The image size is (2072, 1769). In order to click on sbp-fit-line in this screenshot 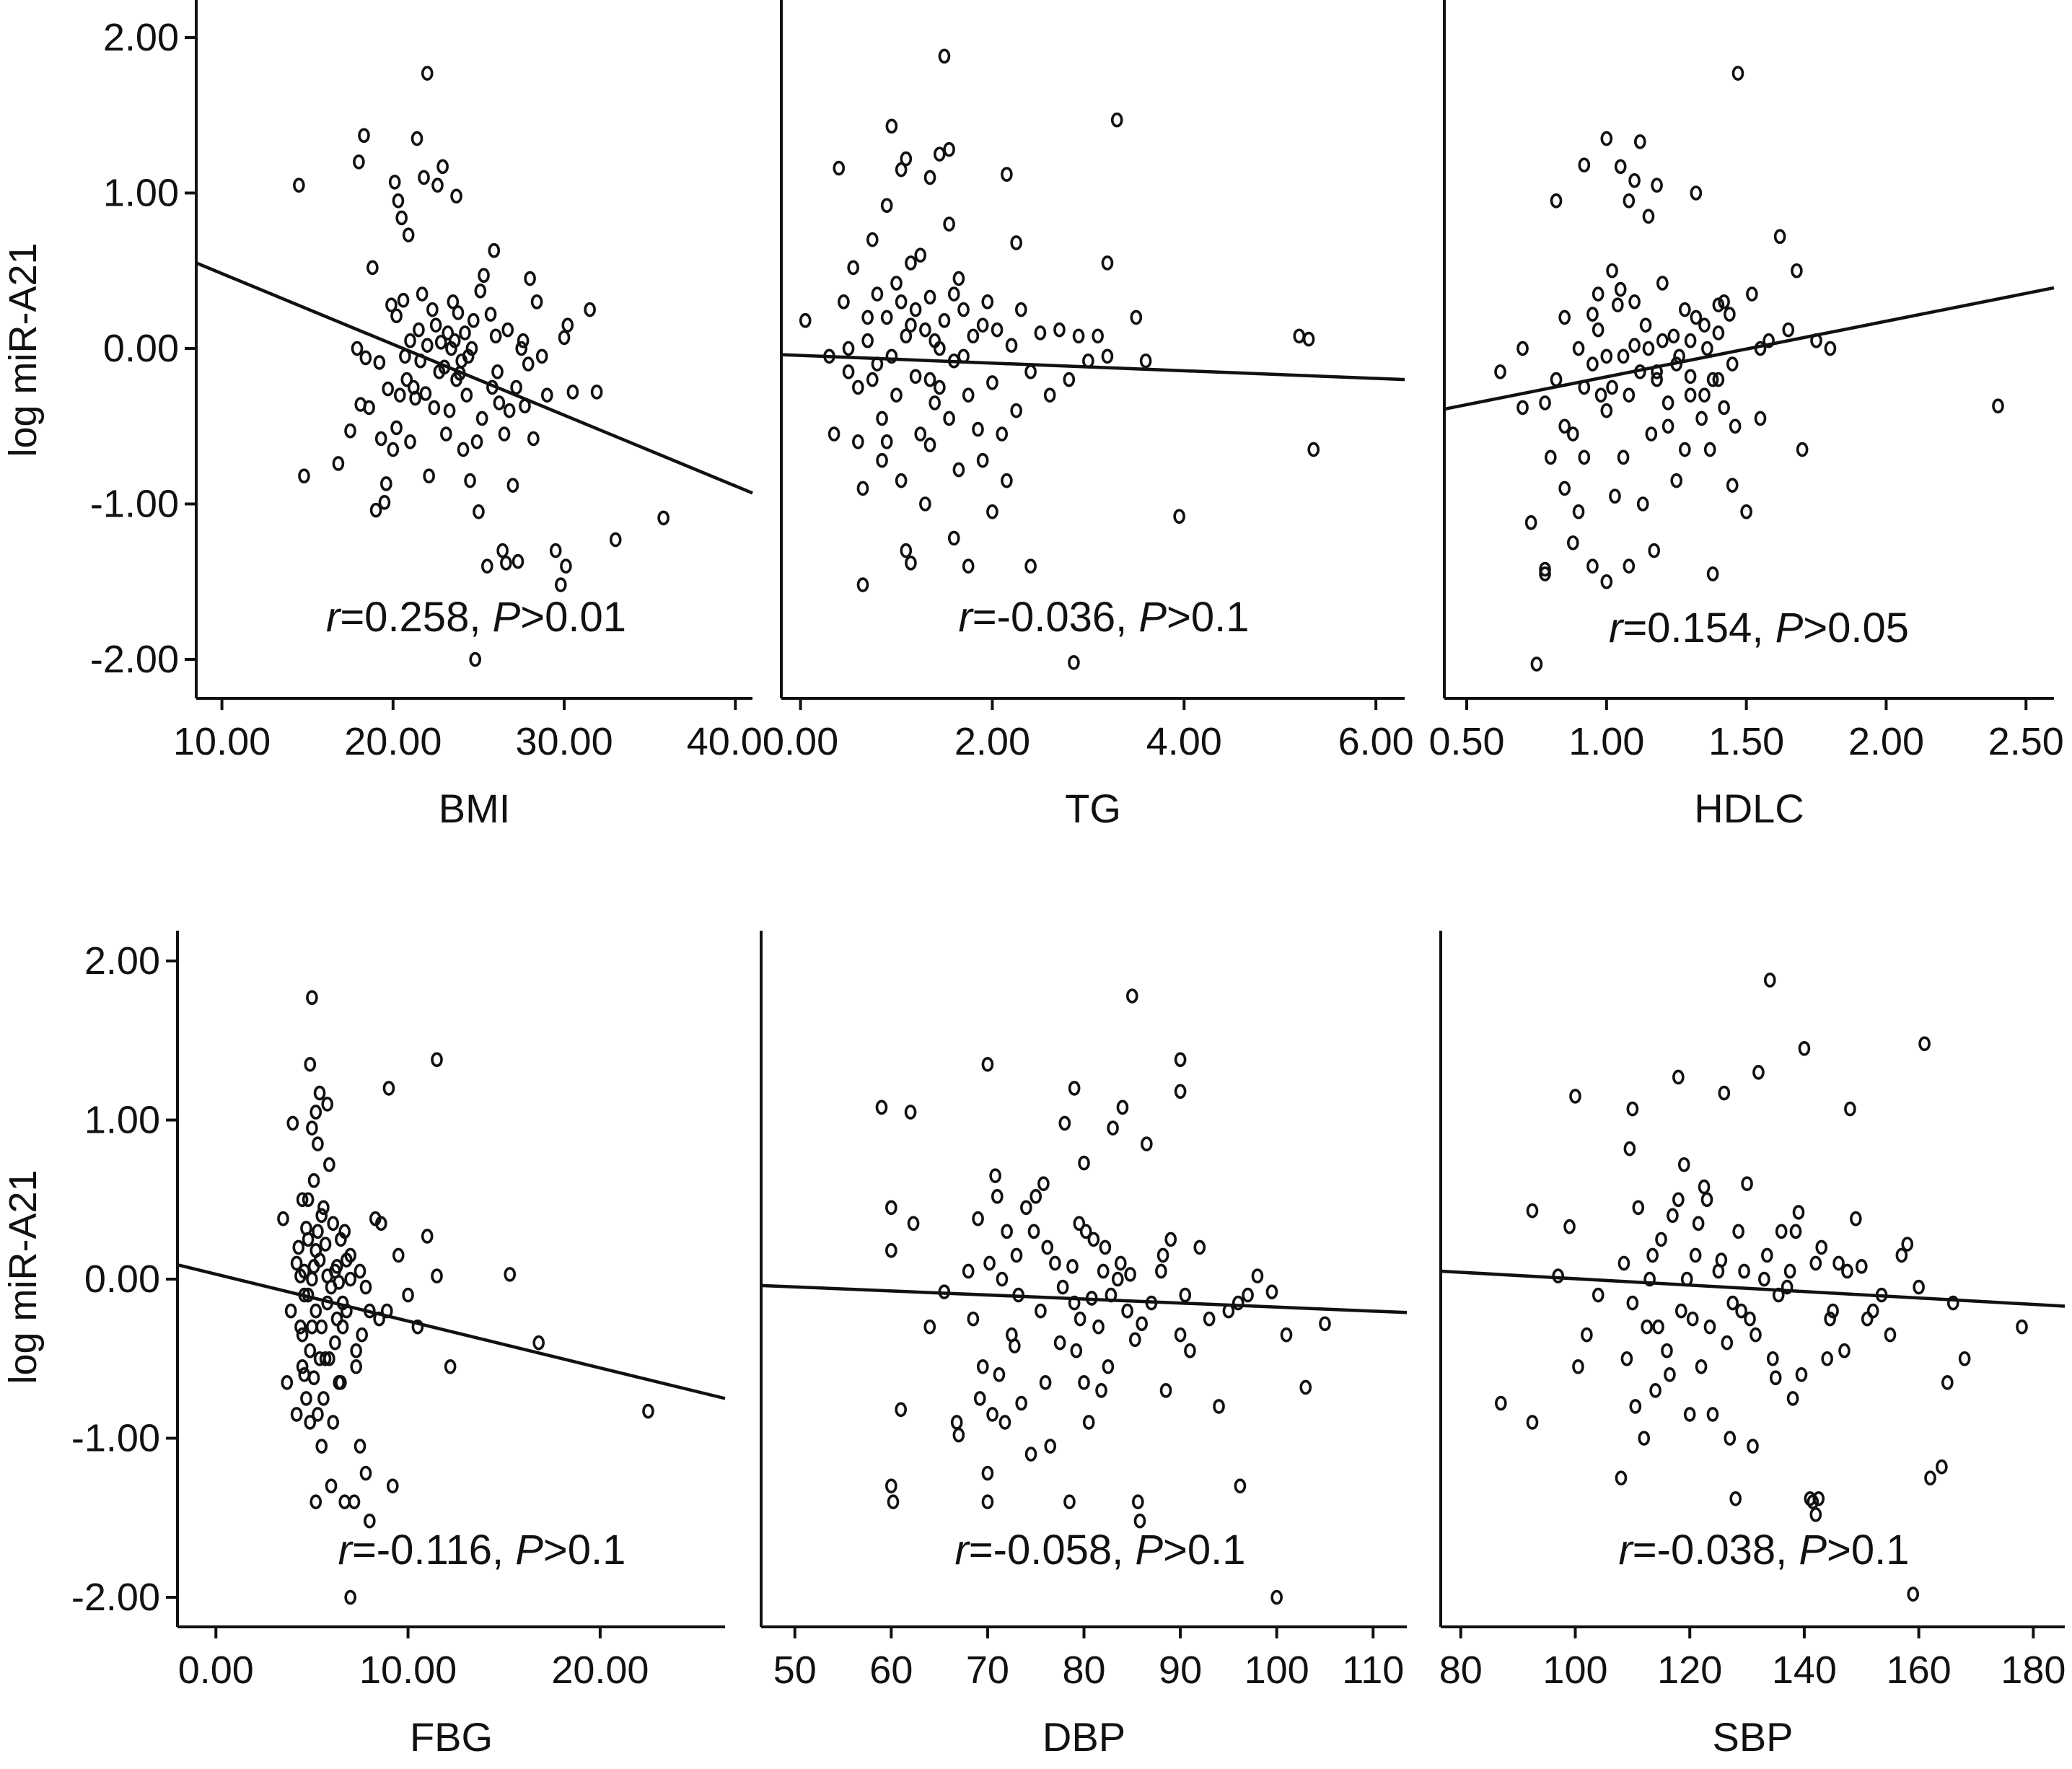, I will do `click(1753, 1288)`.